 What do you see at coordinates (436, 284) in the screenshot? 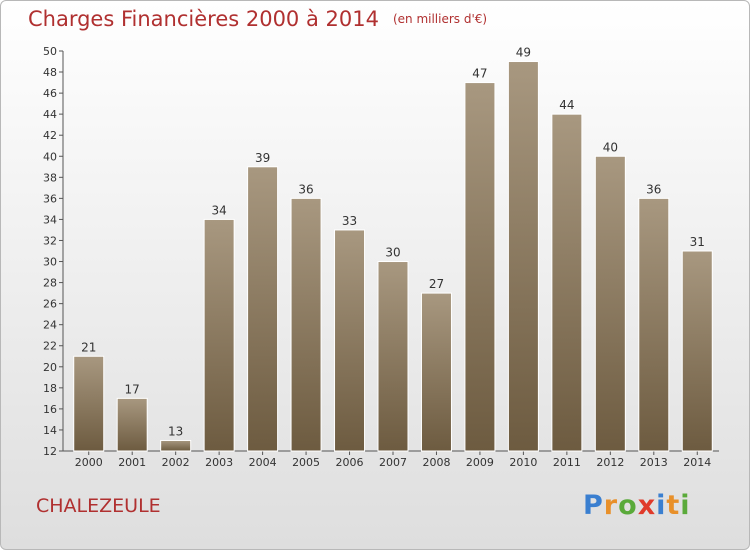
I see `data-label-2008: 27` at bounding box center [436, 284].